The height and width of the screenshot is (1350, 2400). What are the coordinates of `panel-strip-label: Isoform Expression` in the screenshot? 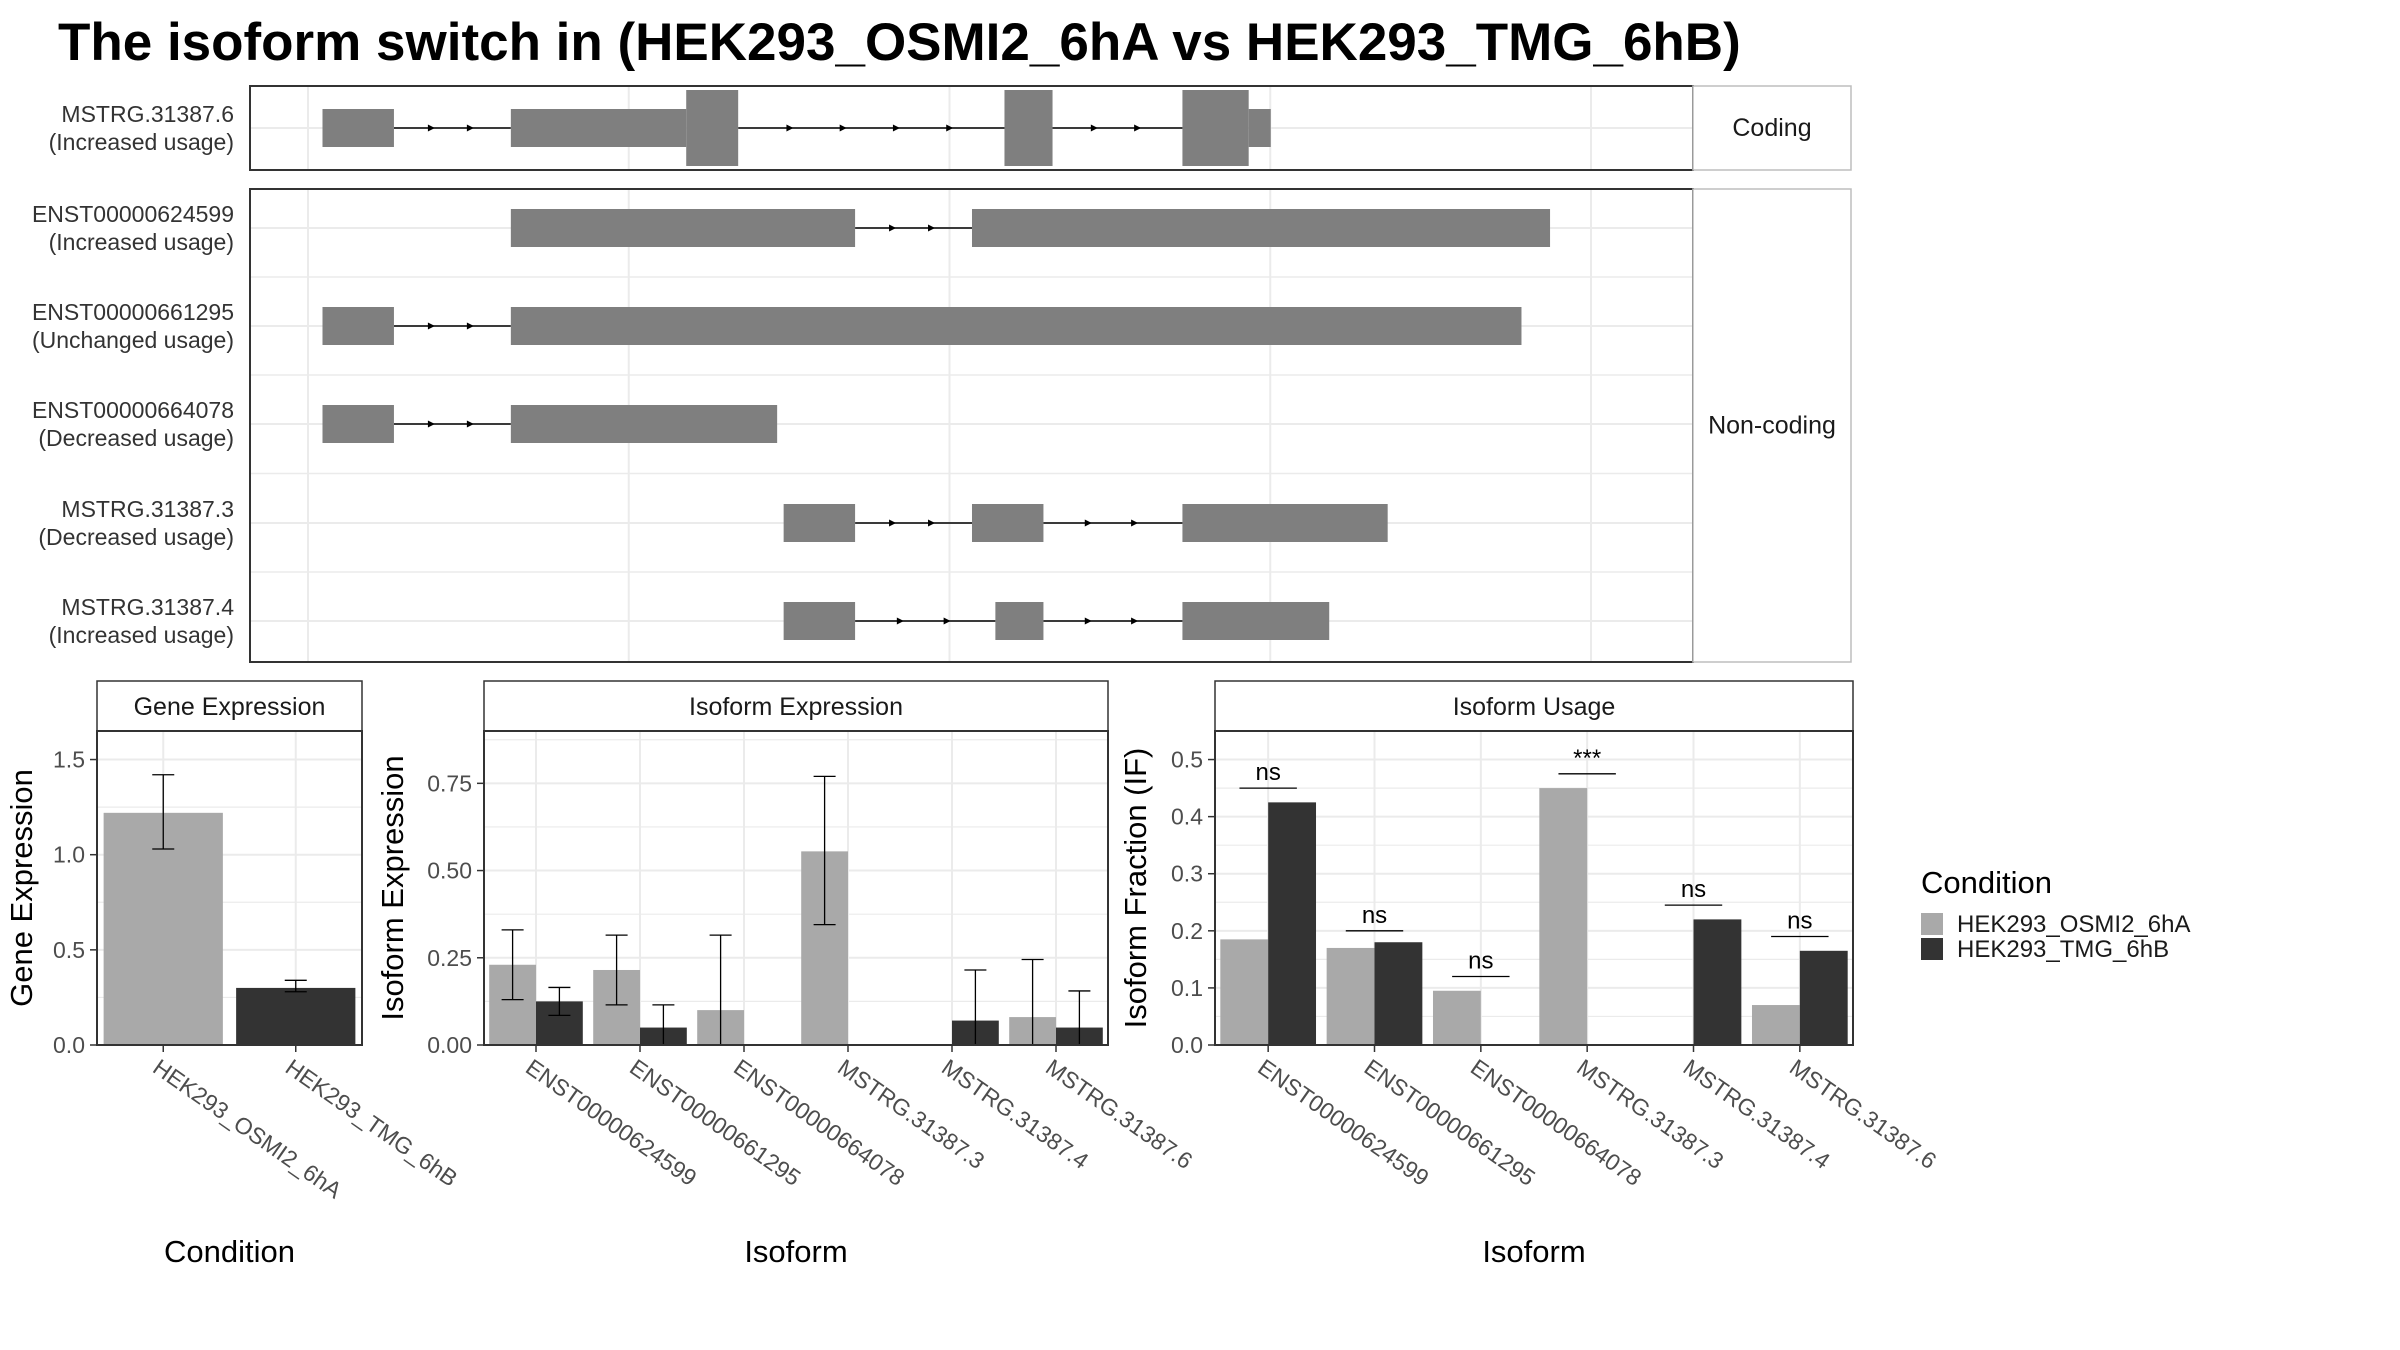 It's located at (796, 707).